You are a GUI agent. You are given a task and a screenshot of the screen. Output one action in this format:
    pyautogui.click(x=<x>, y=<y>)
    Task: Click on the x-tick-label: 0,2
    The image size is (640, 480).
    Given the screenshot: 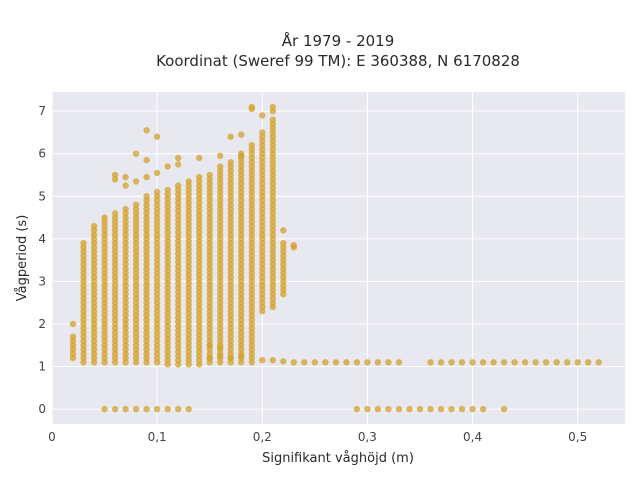 What is the action you would take?
    pyautogui.click(x=262, y=437)
    